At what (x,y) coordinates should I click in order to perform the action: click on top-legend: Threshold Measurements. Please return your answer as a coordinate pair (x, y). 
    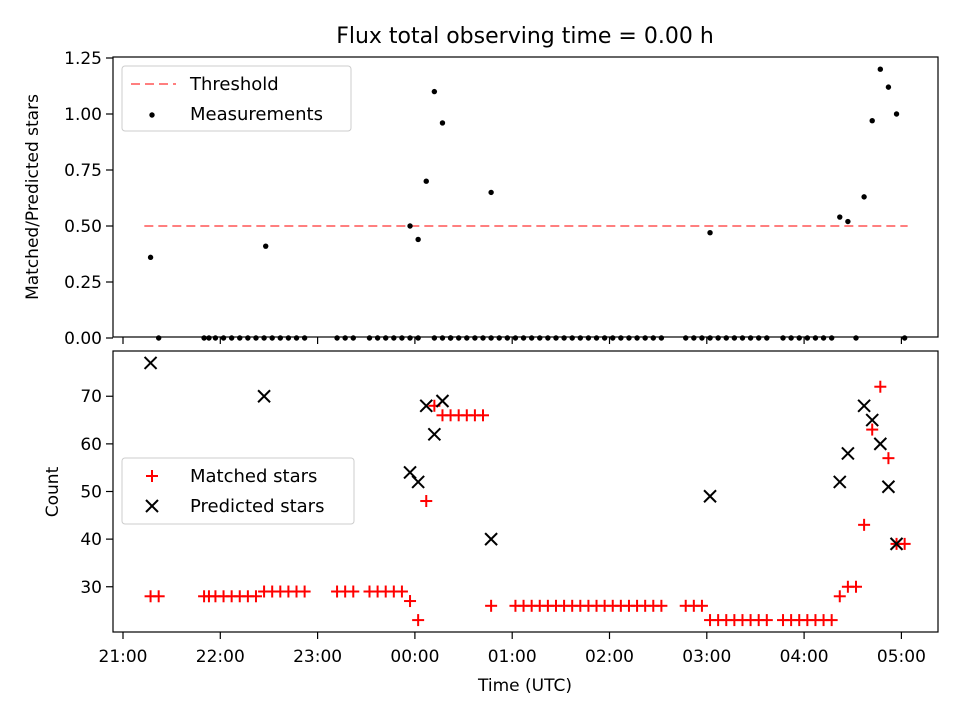
    Looking at the image, I should click on (236, 98).